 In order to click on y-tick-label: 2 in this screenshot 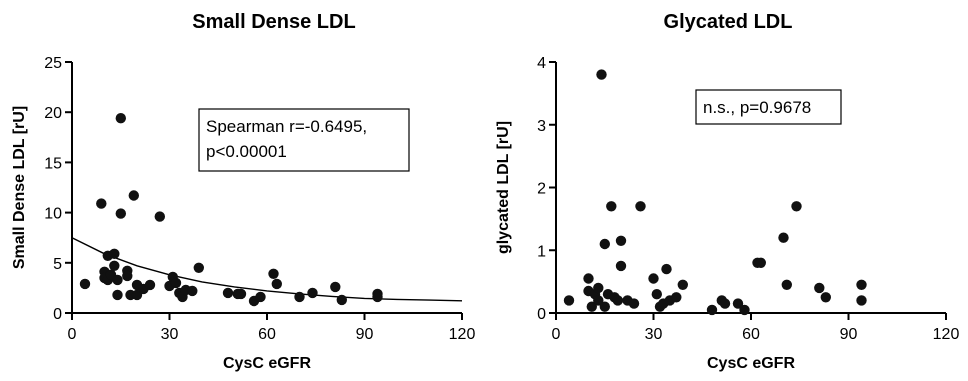, I will do `click(541, 189)`.